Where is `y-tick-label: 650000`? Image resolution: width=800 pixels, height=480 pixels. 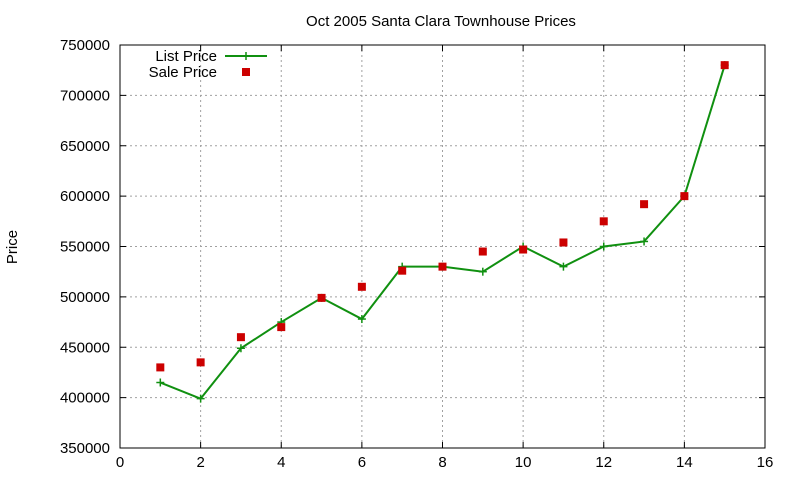
y-tick-label: 650000 is located at coordinates (85, 146).